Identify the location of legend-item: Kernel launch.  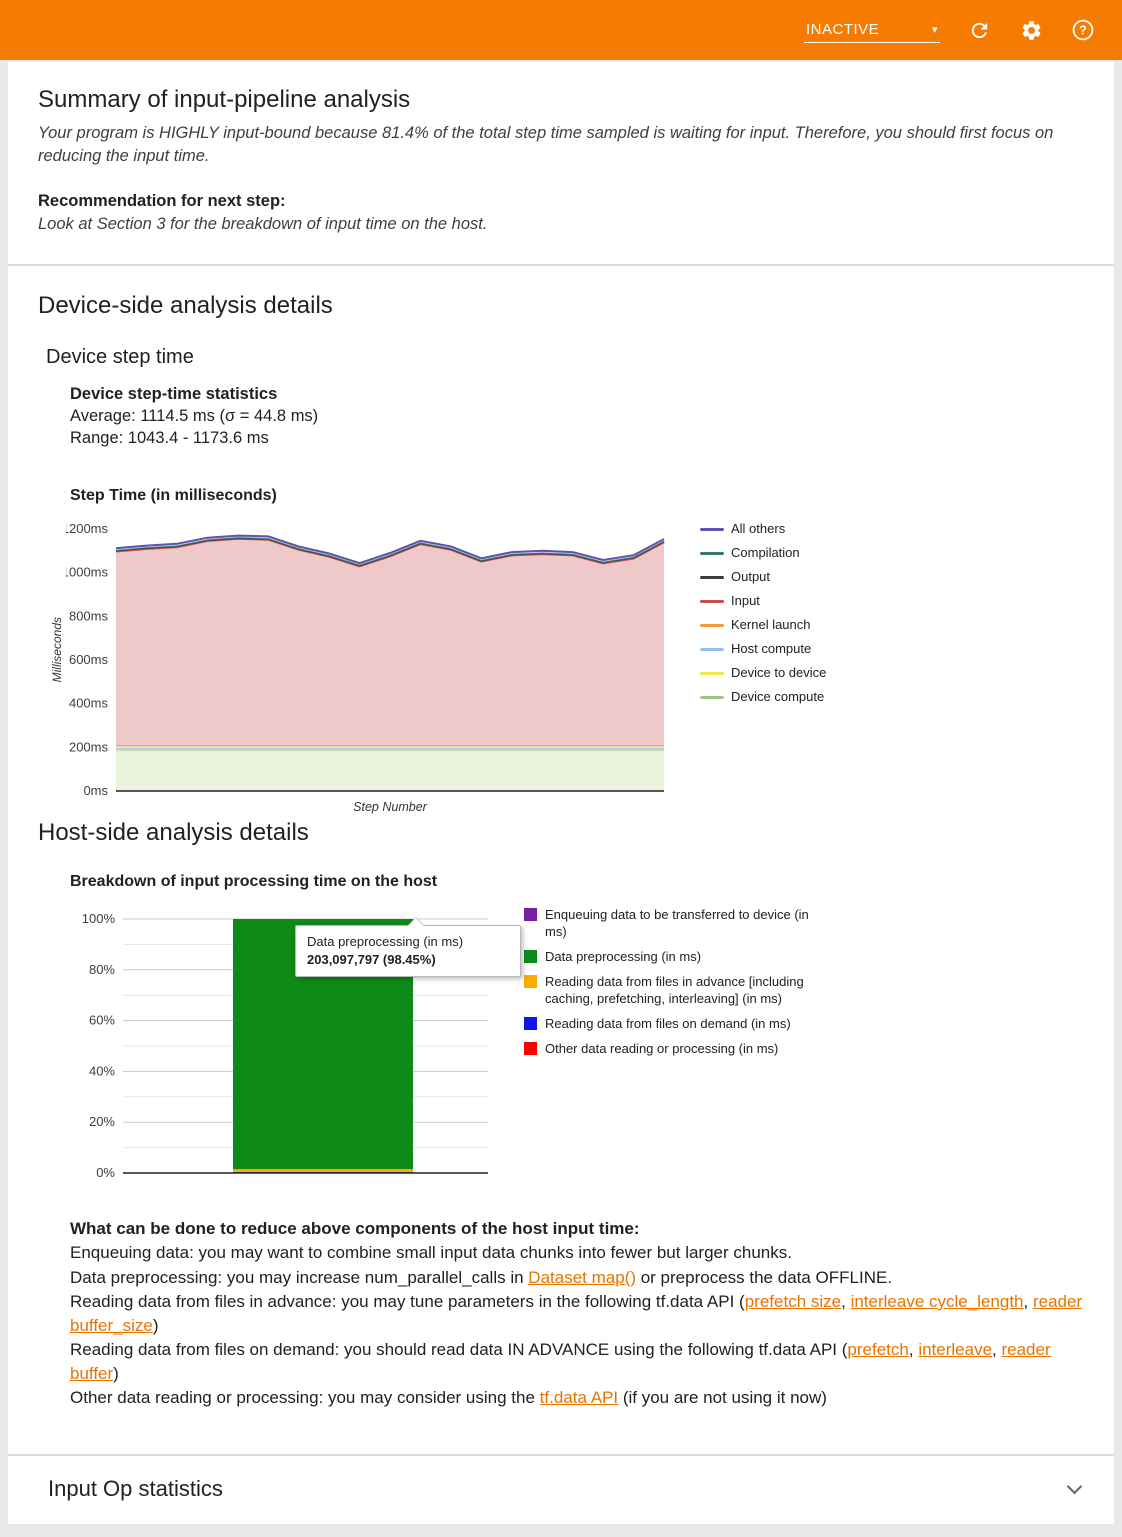
(763, 625).